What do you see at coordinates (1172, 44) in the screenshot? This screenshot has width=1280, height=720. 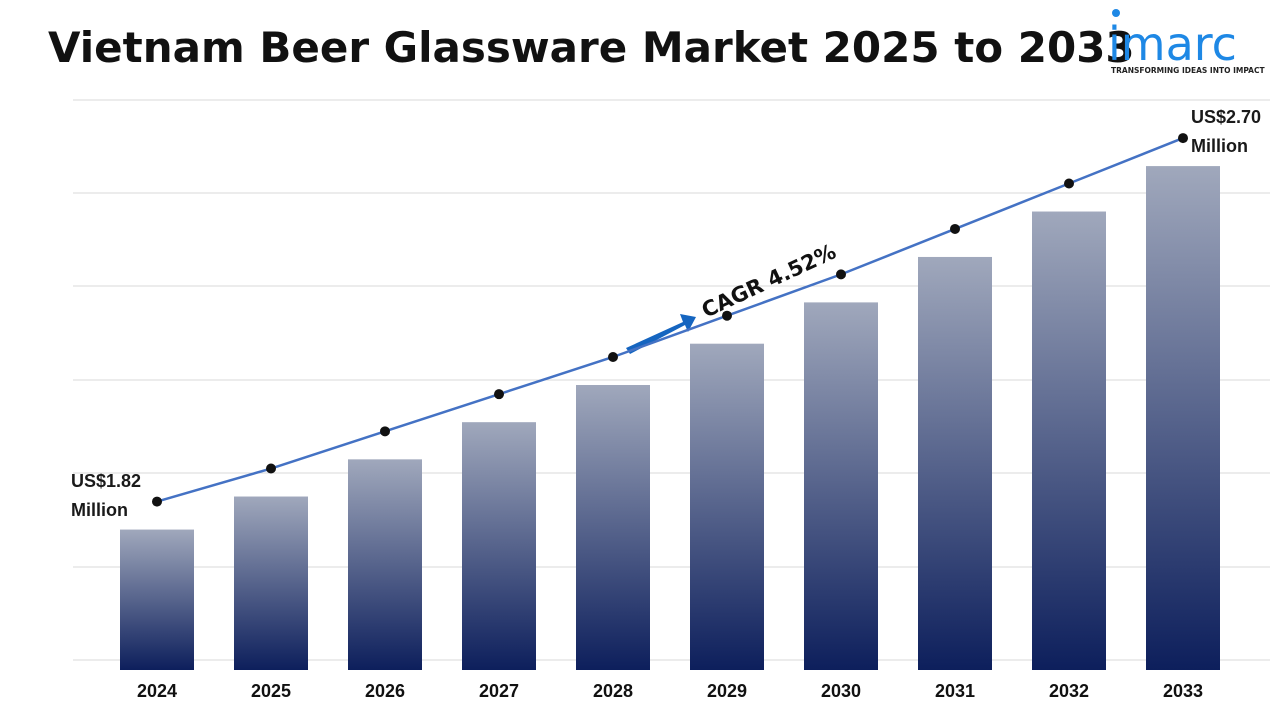 I see `logo-name: imarc` at bounding box center [1172, 44].